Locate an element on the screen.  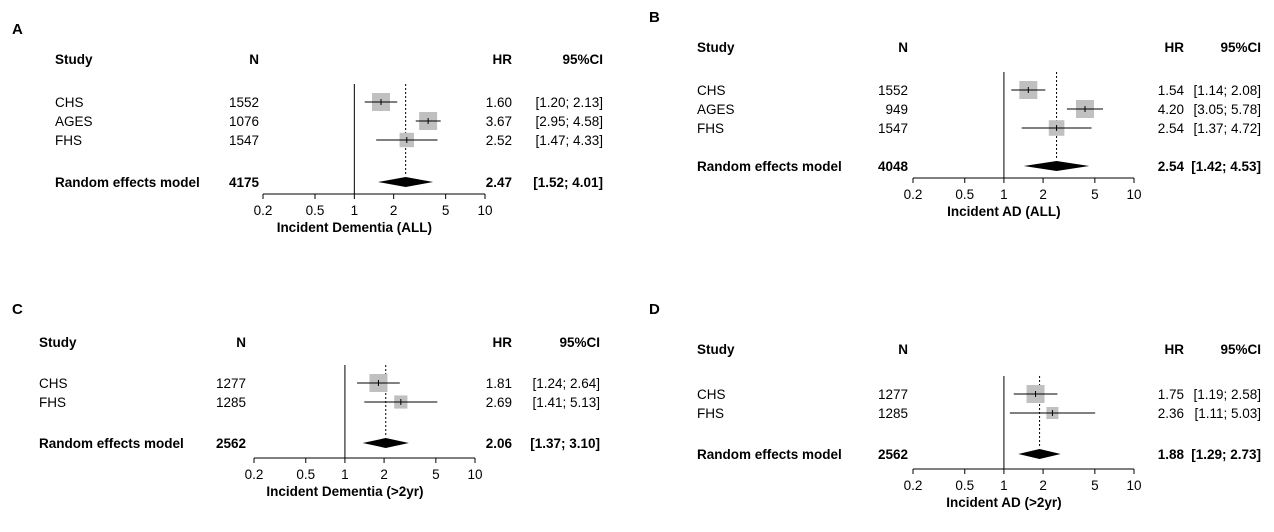
pooled-ci-value: [1.37; 3.10] is located at coordinates (565, 443).